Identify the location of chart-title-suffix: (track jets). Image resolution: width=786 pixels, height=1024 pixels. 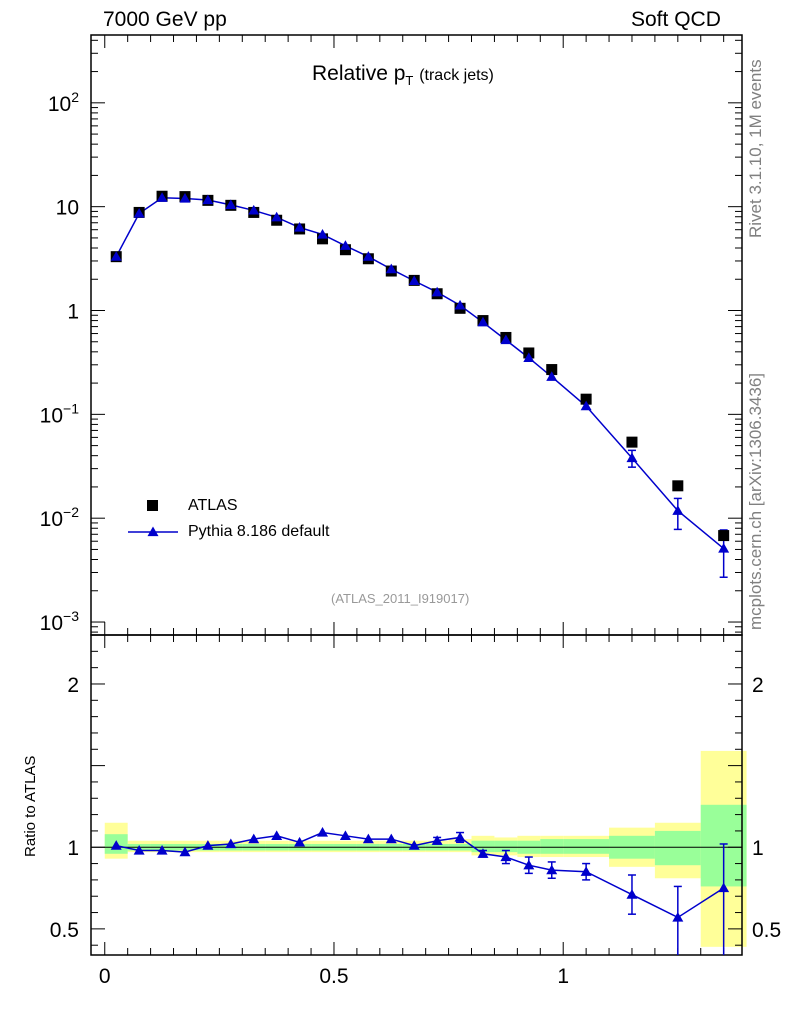
(456, 75).